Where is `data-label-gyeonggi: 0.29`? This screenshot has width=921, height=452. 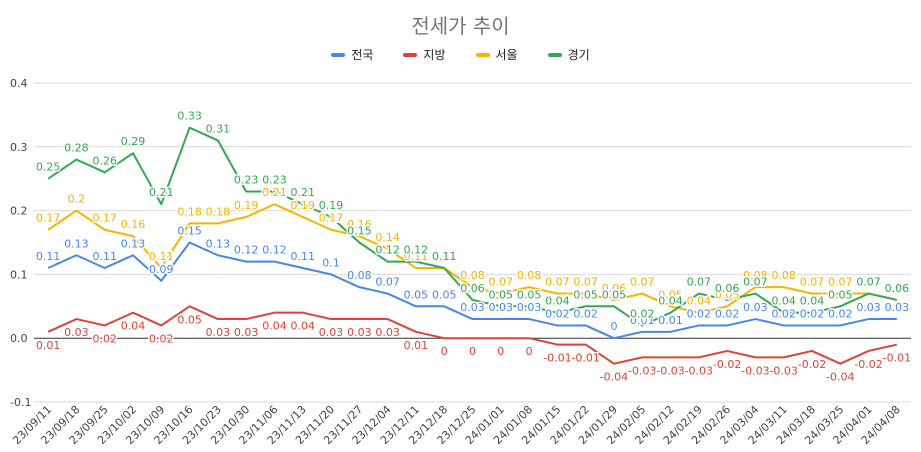
data-label-gyeonggi: 0.29 is located at coordinates (133, 141).